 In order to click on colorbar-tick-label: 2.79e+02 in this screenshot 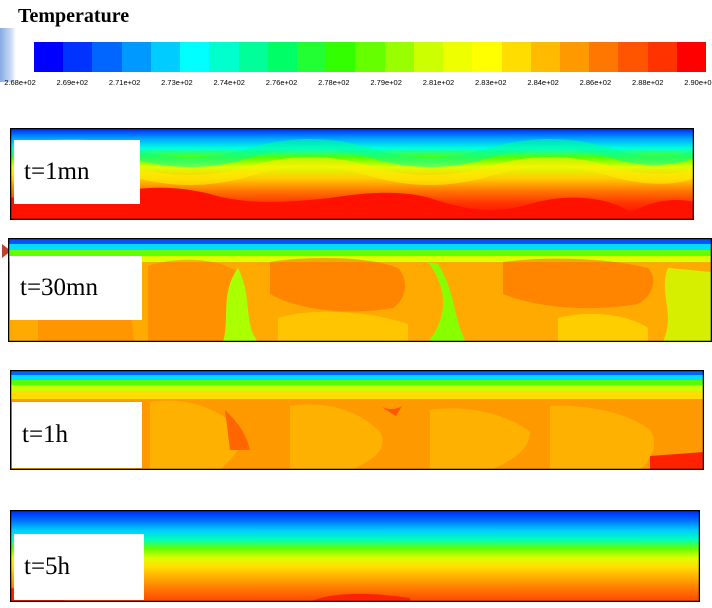, I will do `click(386, 82)`.